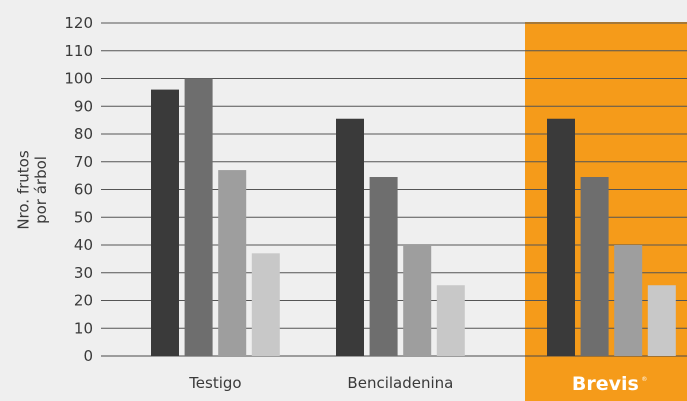 The height and width of the screenshot is (401, 687). Describe the element at coordinates (83, 190) in the screenshot. I see `y-tick-60: 60` at that location.